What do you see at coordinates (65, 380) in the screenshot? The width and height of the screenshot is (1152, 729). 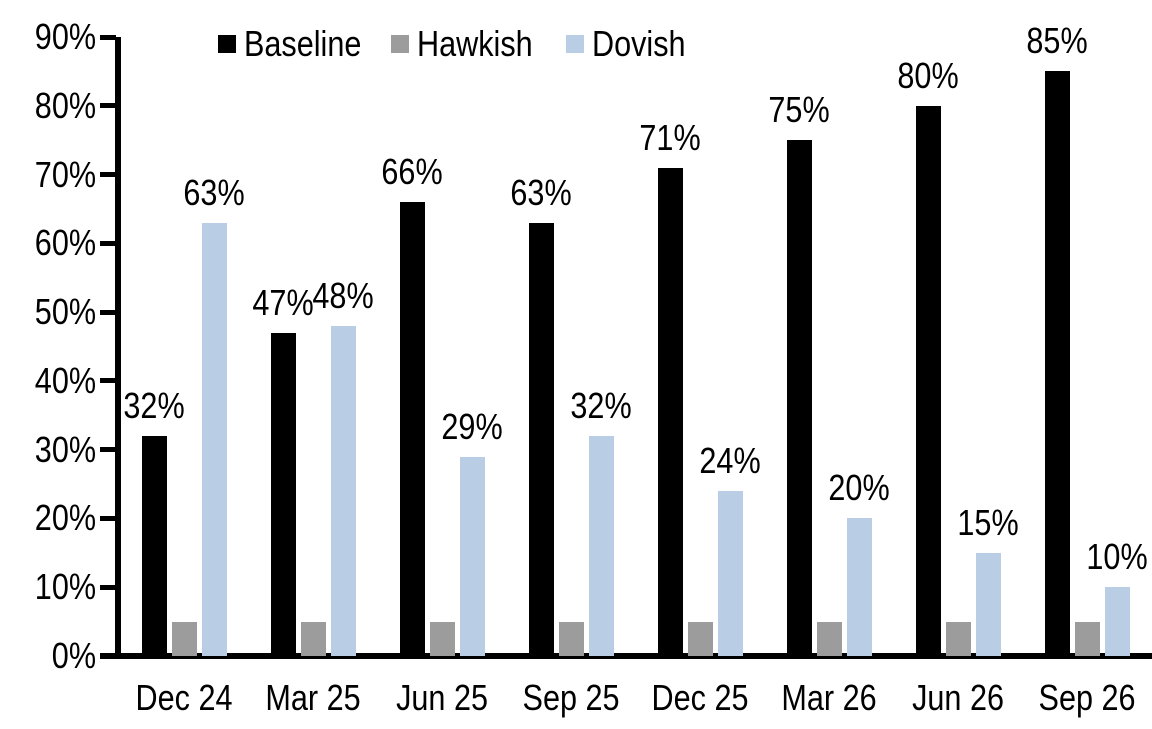 I see `text: 40%` at bounding box center [65, 380].